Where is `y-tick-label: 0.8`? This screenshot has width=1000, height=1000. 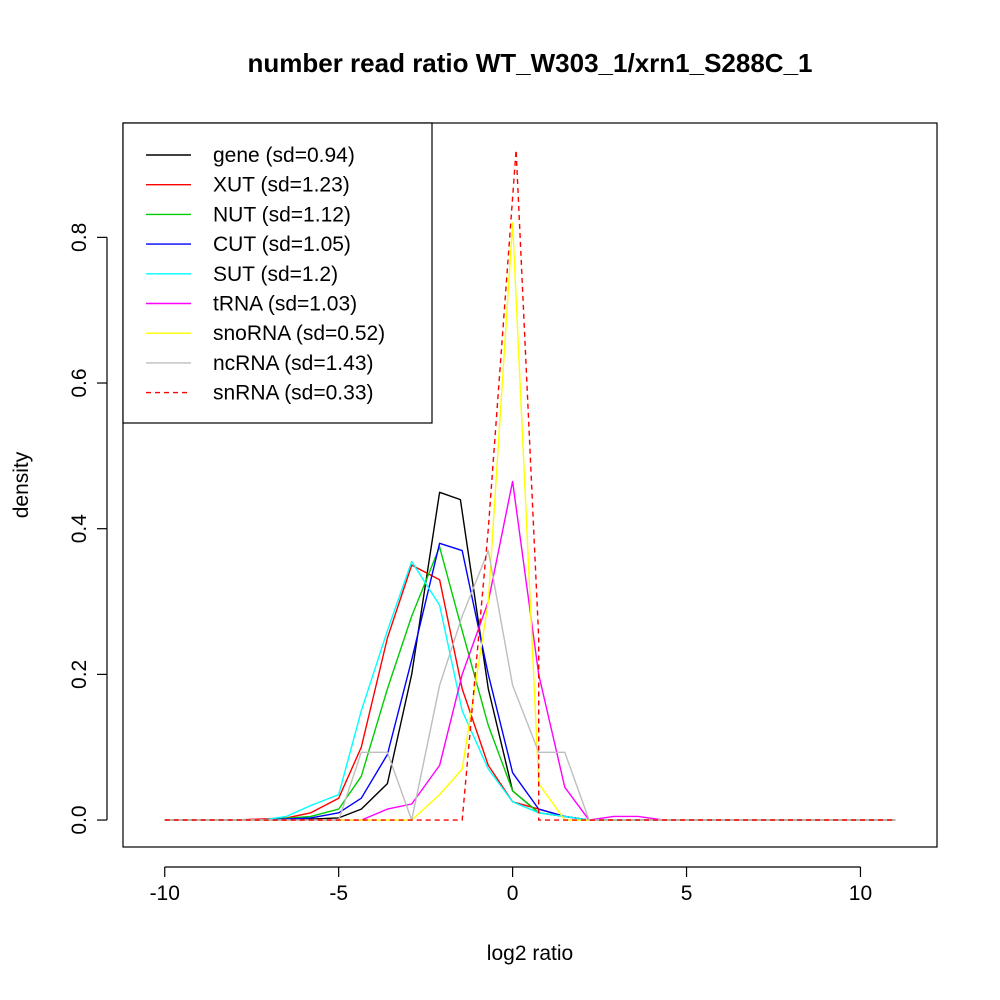 y-tick-label: 0.8 is located at coordinates (79, 237).